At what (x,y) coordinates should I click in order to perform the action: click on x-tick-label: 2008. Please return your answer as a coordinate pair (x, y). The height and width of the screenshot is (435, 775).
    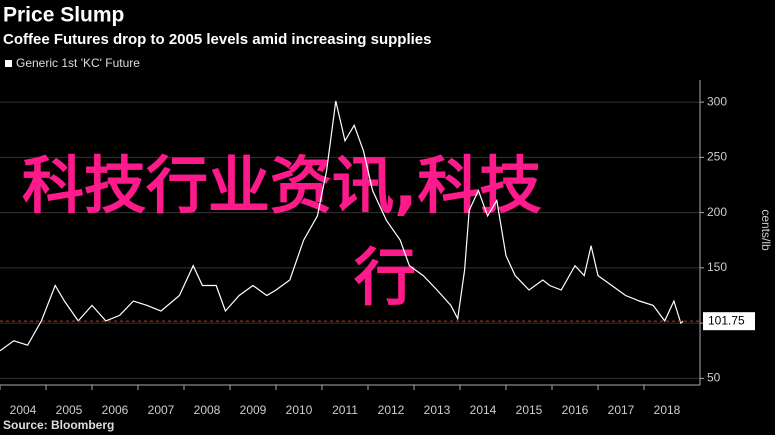
    Looking at the image, I should click on (207, 410).